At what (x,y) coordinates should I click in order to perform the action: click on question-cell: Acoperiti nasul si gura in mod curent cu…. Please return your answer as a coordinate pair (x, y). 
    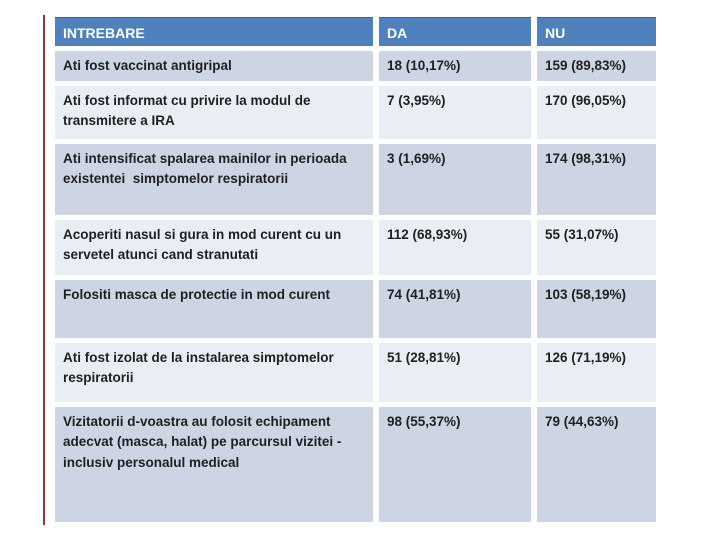
    Looking at the image, I should click on (214, 247).